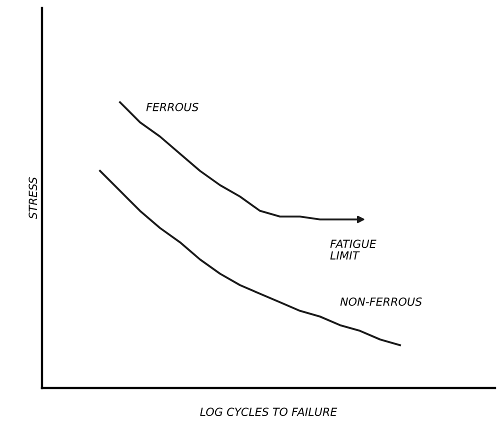 The height and width of the screenshot is (432, 498). Describe the element at coordinates (172, 107) in the screenshot. I see `series-label: FERROUS` at that location.